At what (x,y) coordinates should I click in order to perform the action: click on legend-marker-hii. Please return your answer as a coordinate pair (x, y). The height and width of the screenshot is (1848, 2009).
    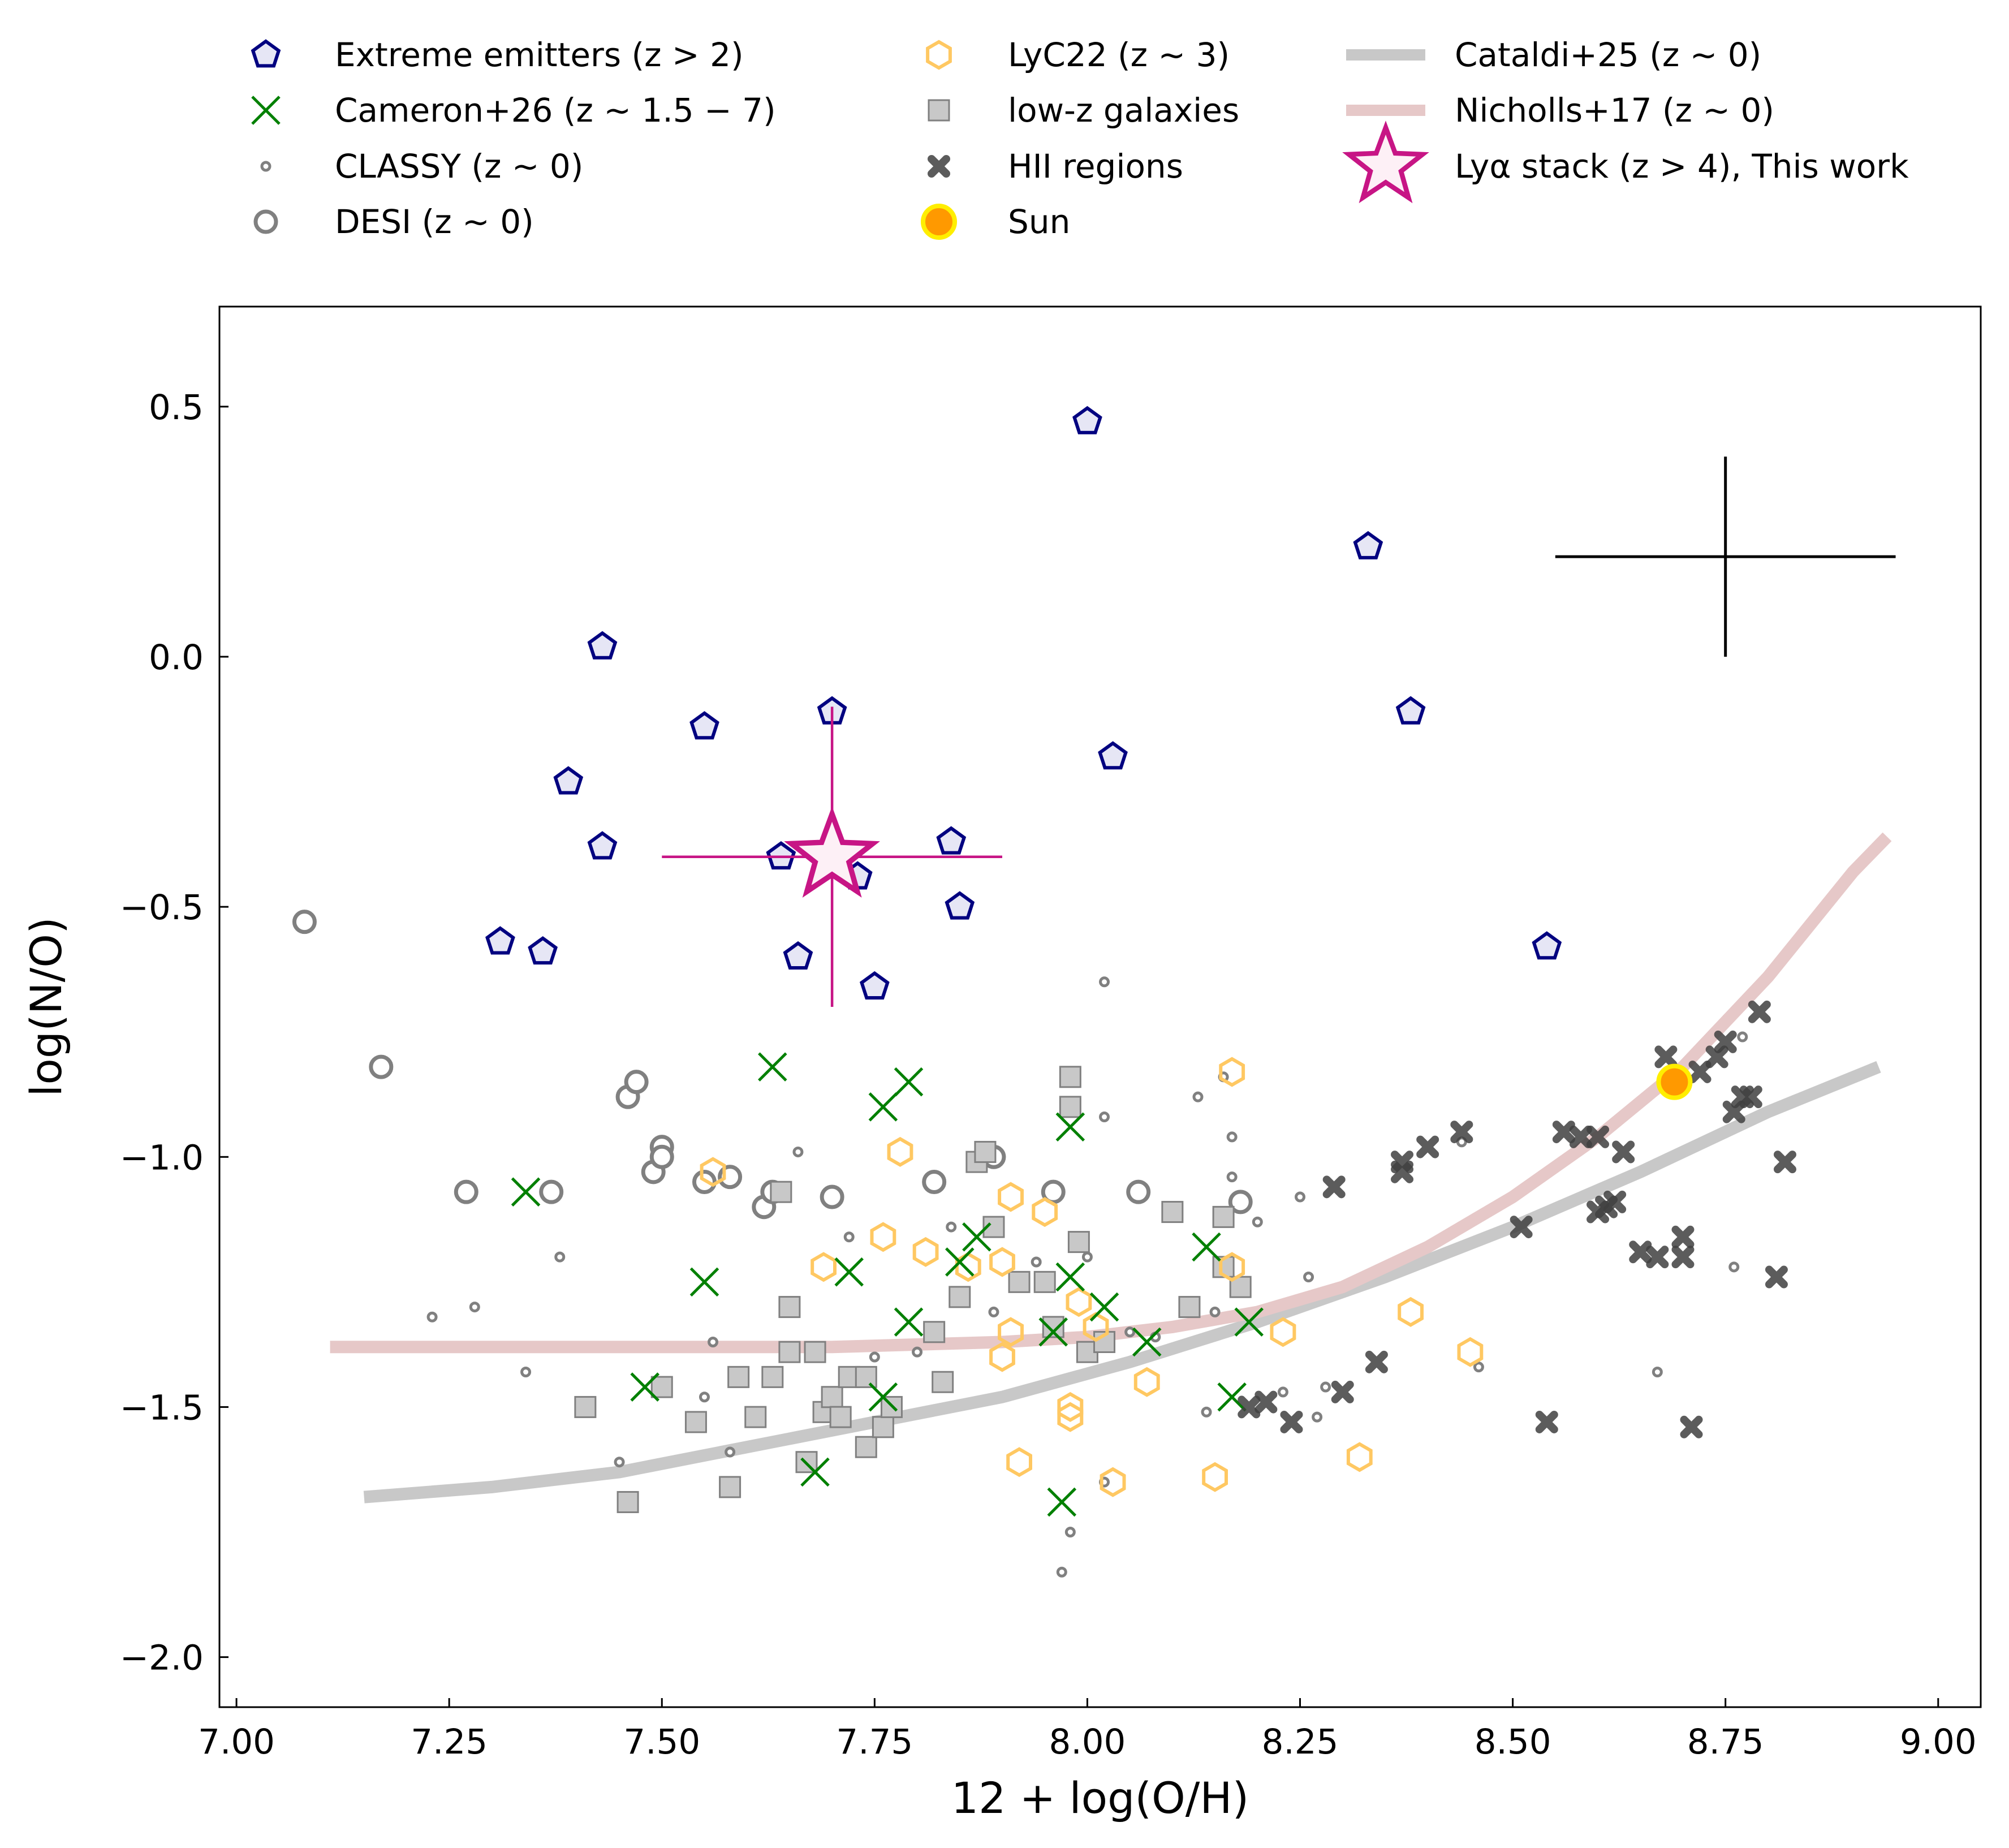
    Looking at the image, I should click on (939, 166).